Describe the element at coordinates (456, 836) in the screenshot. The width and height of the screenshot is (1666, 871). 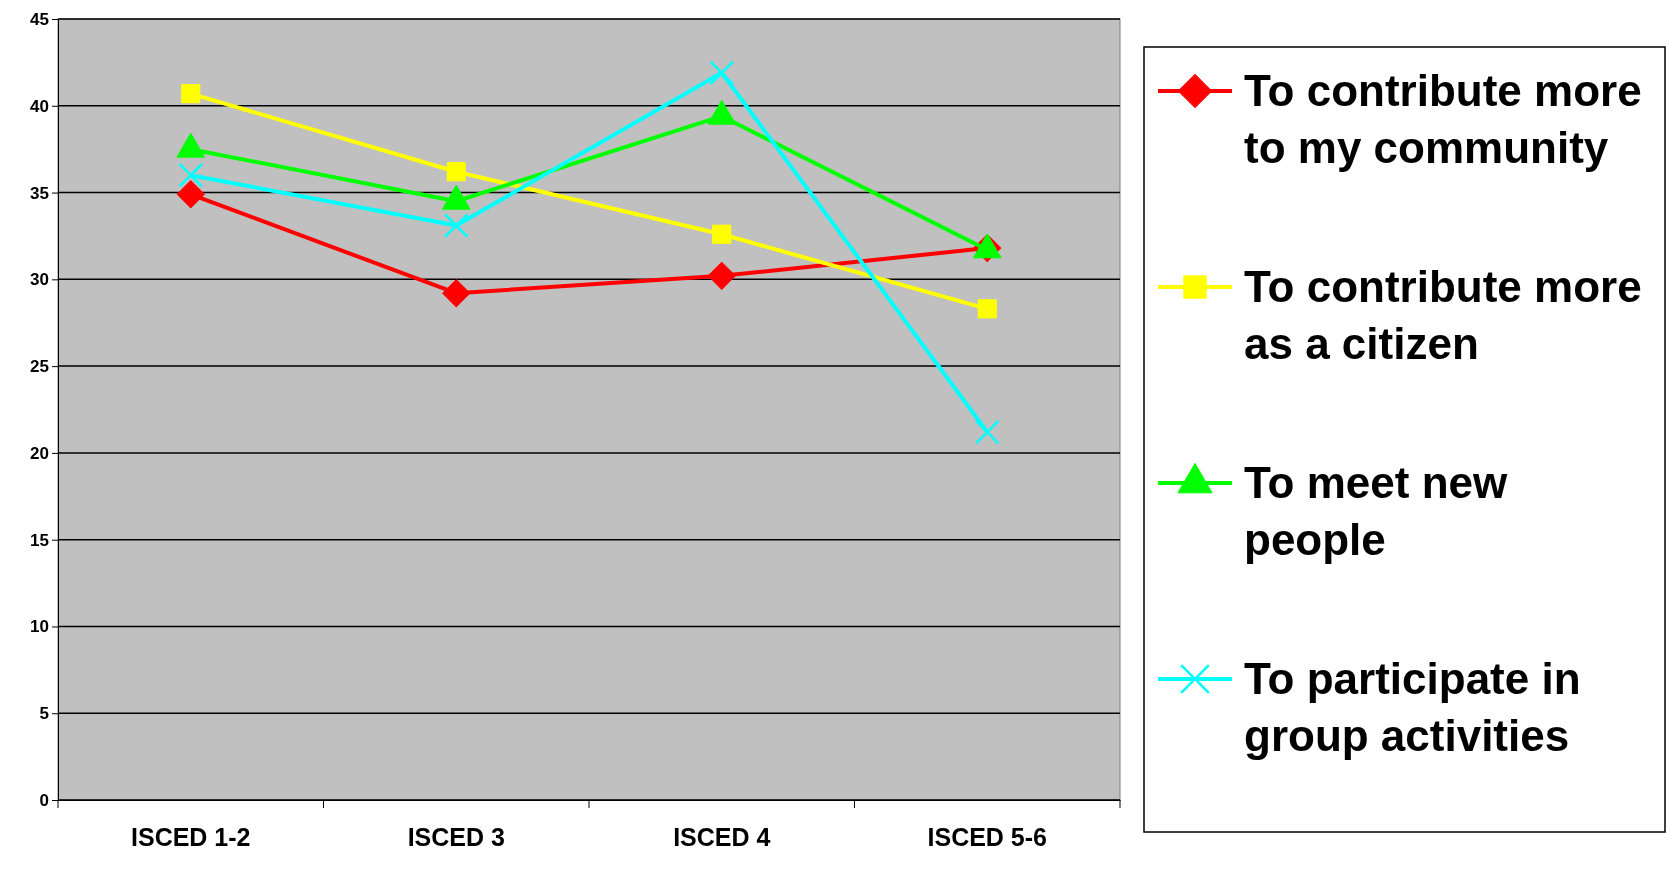
I see `x-tick-label: ISCED 3` at that location.